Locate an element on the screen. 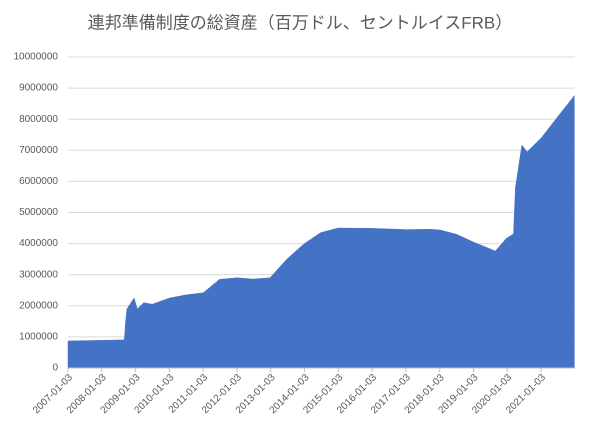 The image size is (600, 435). y-tick-label: 3000000 is located at coordinates (38, 274).